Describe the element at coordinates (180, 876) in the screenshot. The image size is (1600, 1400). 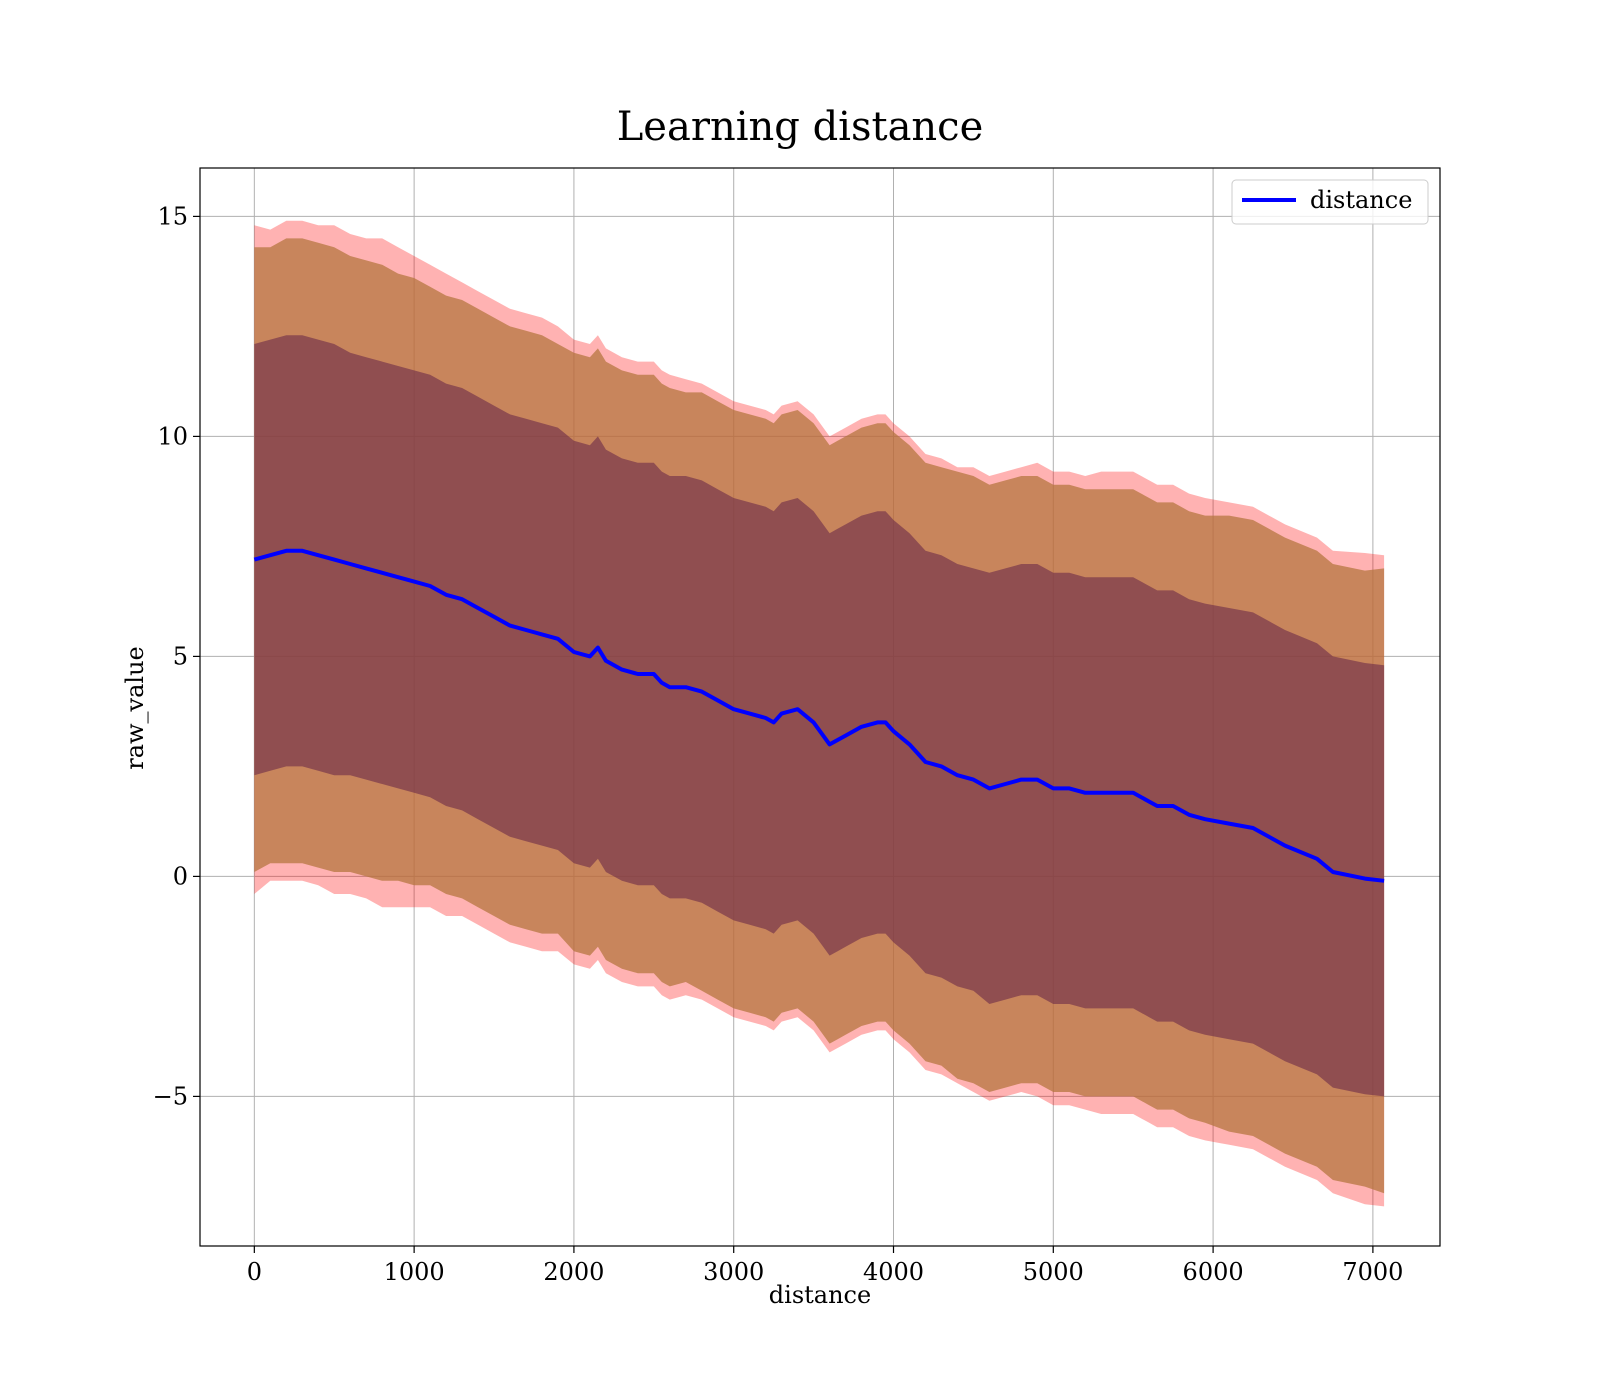
I see `y-tick-label: 0` at that location.